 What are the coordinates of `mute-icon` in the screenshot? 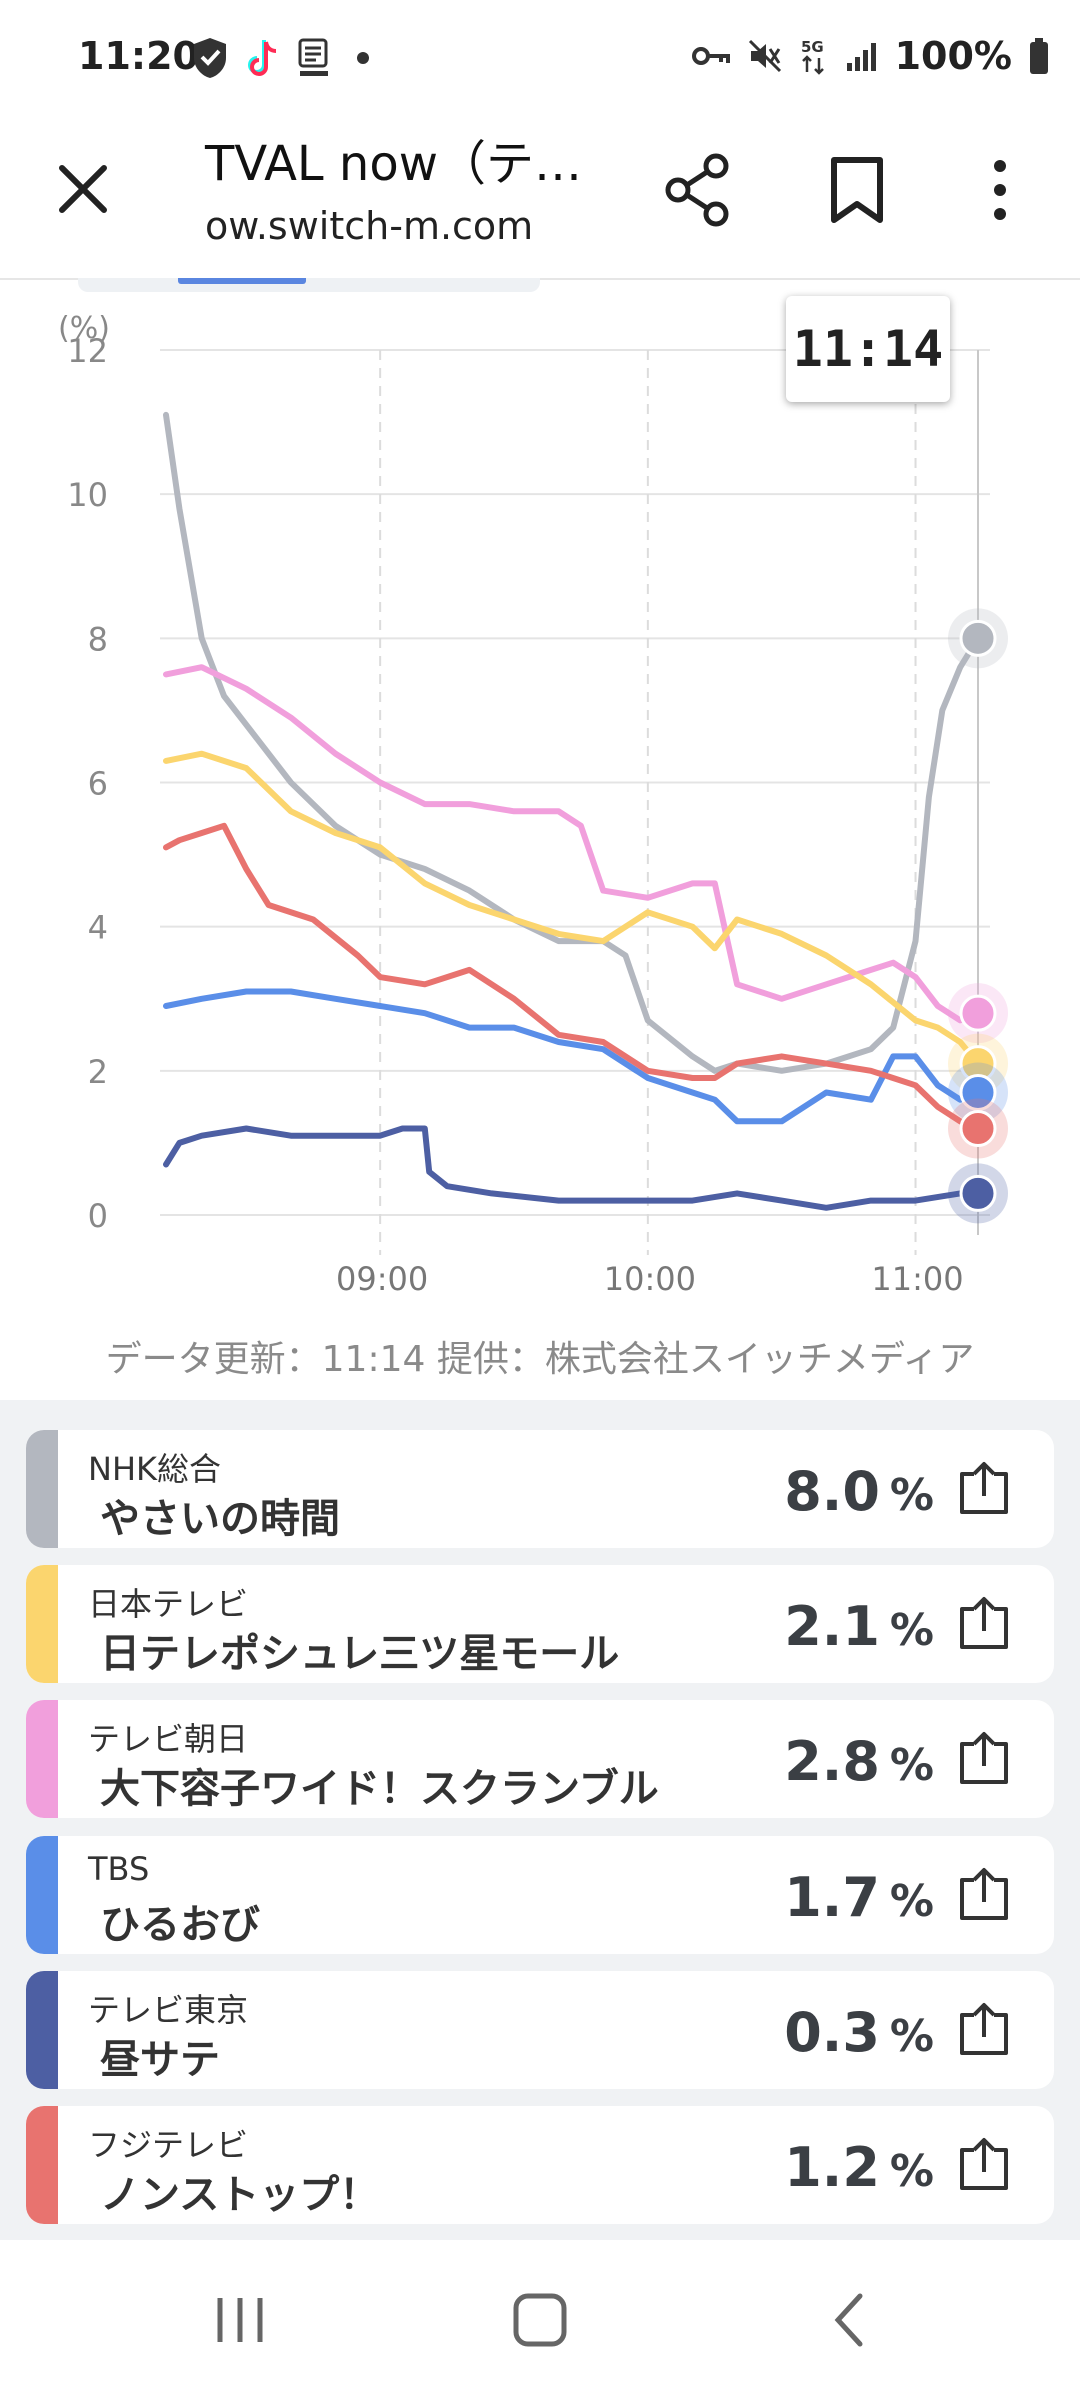 It's located at (765, 56).